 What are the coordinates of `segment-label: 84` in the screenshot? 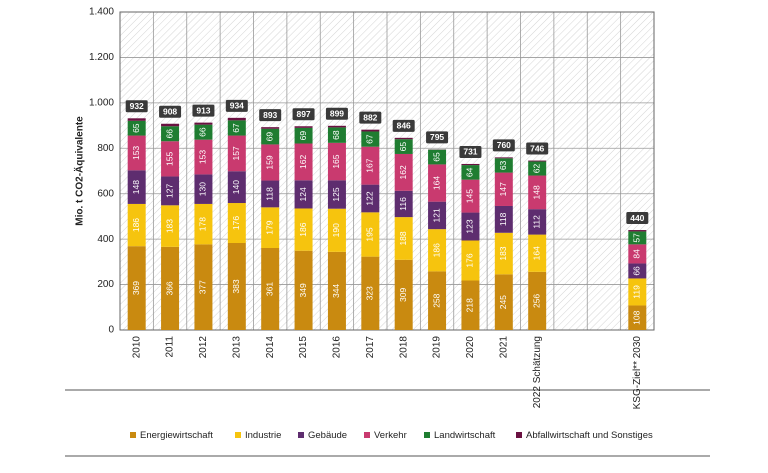 It's located at (637, 254).